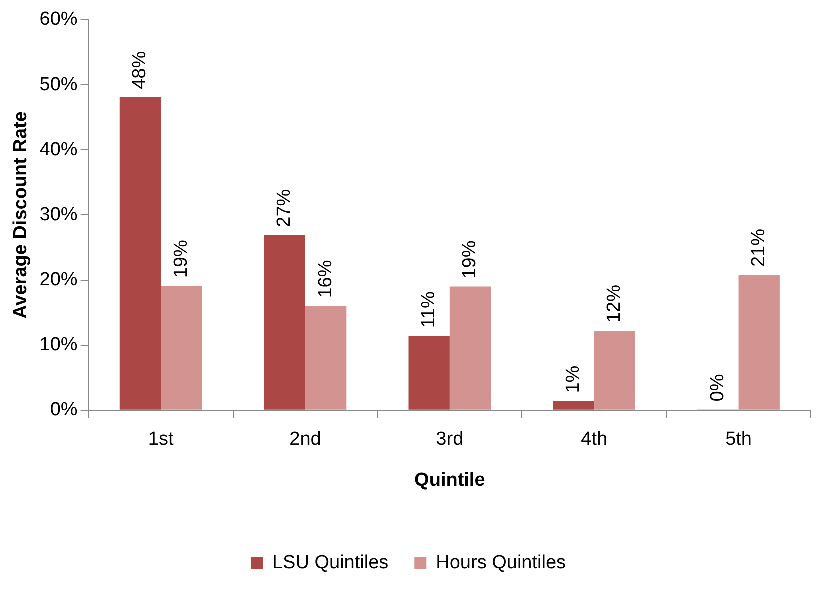  What do you see at coordinates (325, 279) in the screenshot?
I see `data-label: 16%` at bounding box center [325, 279].